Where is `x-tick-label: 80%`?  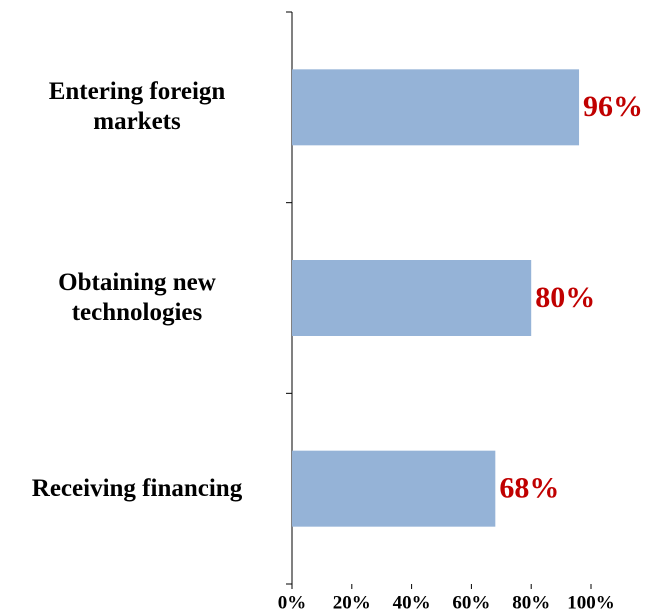 x-tick-label: 80% is located at coordinates (531, 602).